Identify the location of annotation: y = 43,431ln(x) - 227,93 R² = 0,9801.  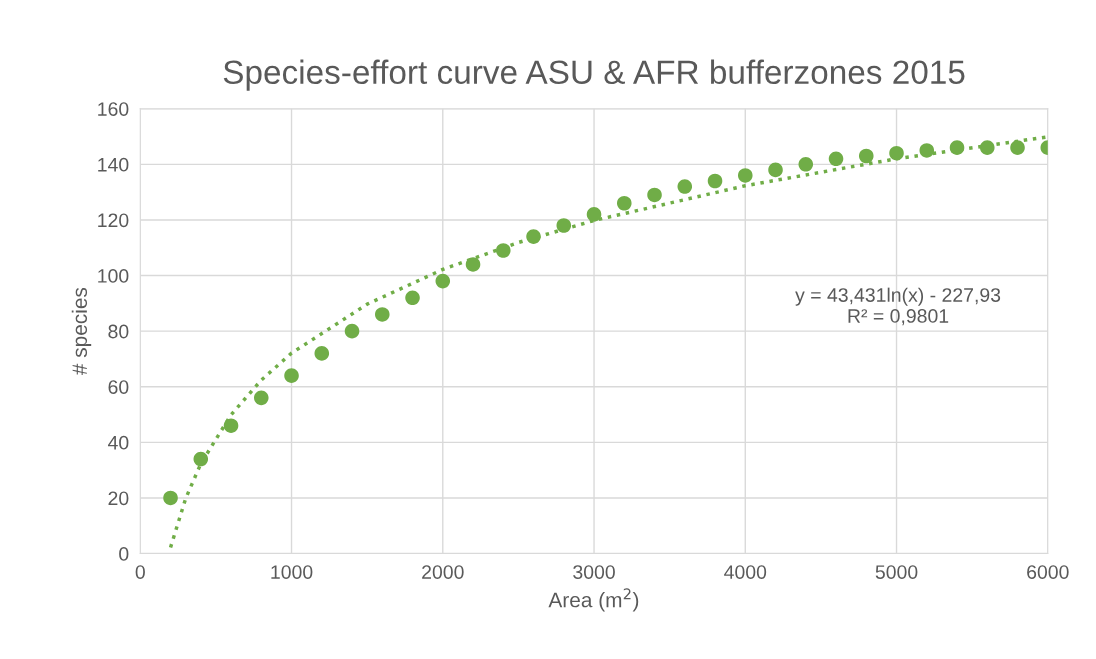
(898, 306).